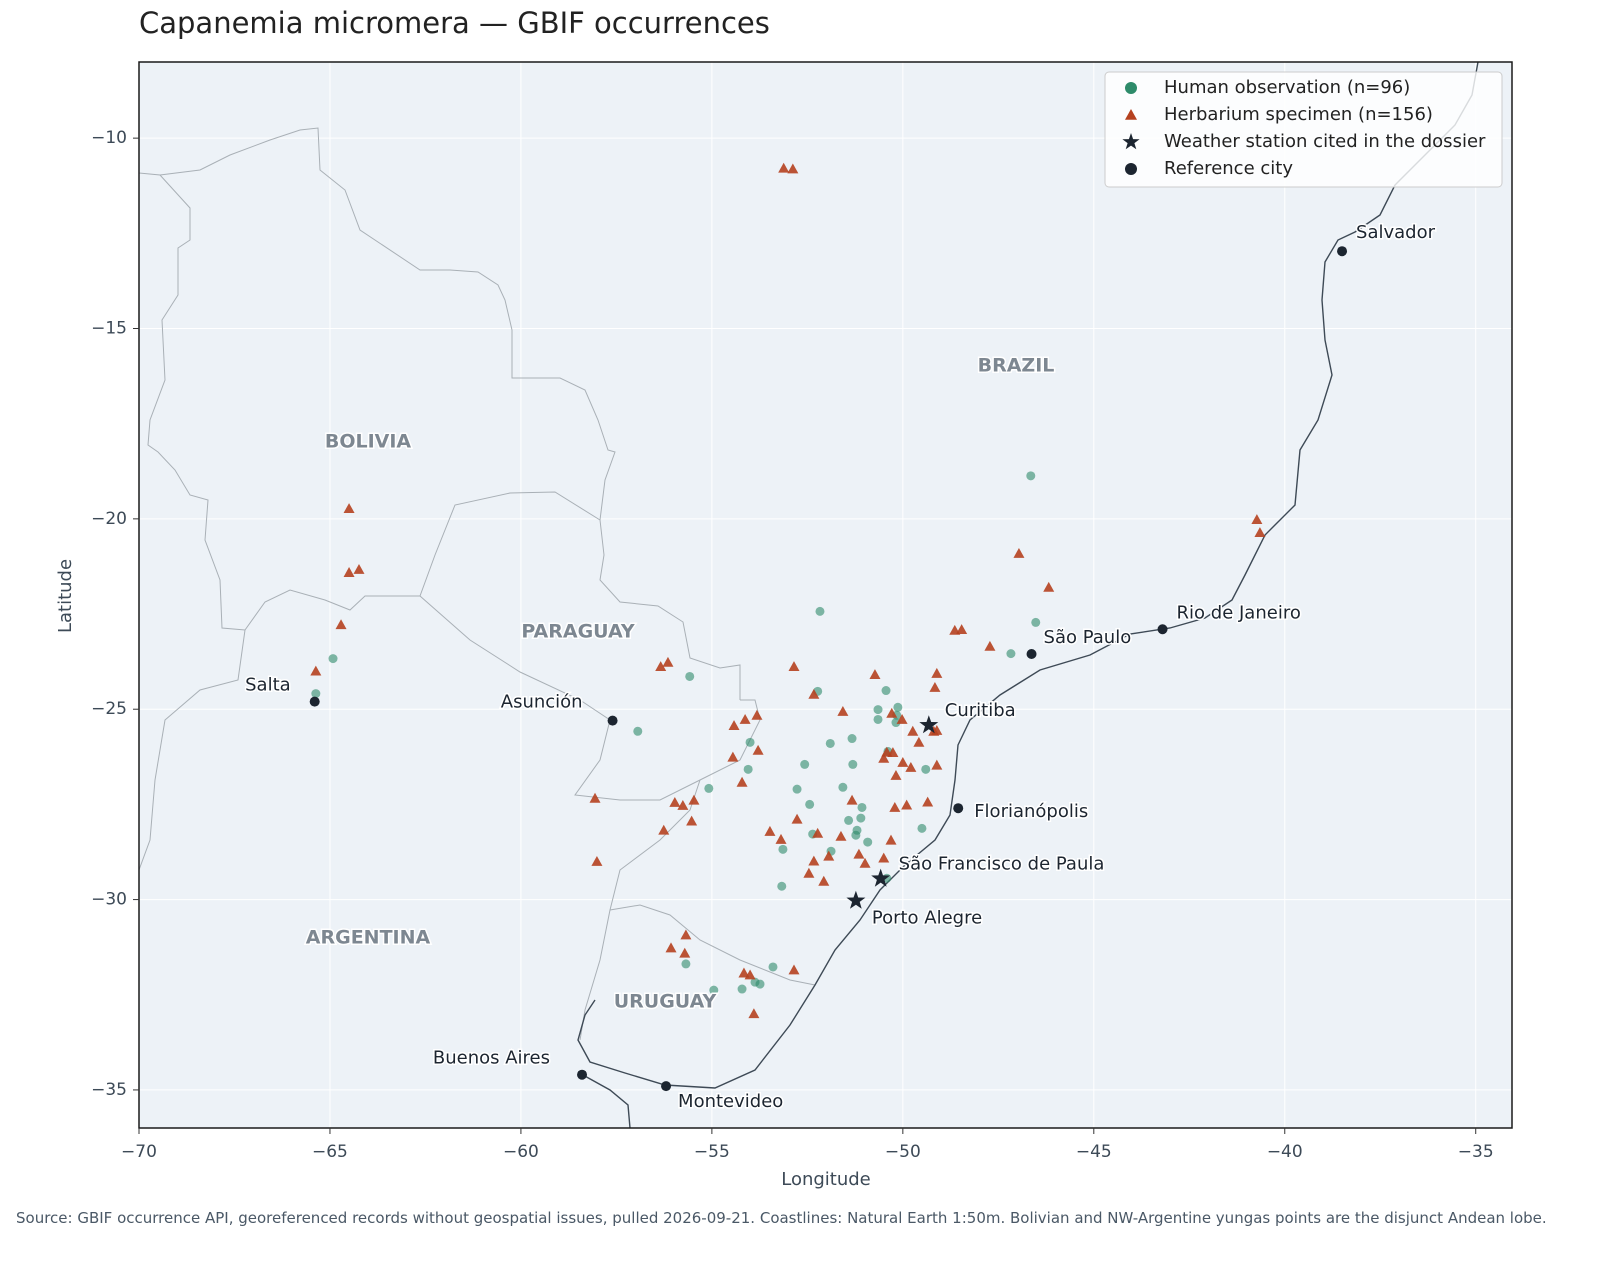 This screenshot has width=1600, height=1280. Describe the element at coordinates (665, 1002) in the screenshot. I see `region-label: URUGUAY` at that location.